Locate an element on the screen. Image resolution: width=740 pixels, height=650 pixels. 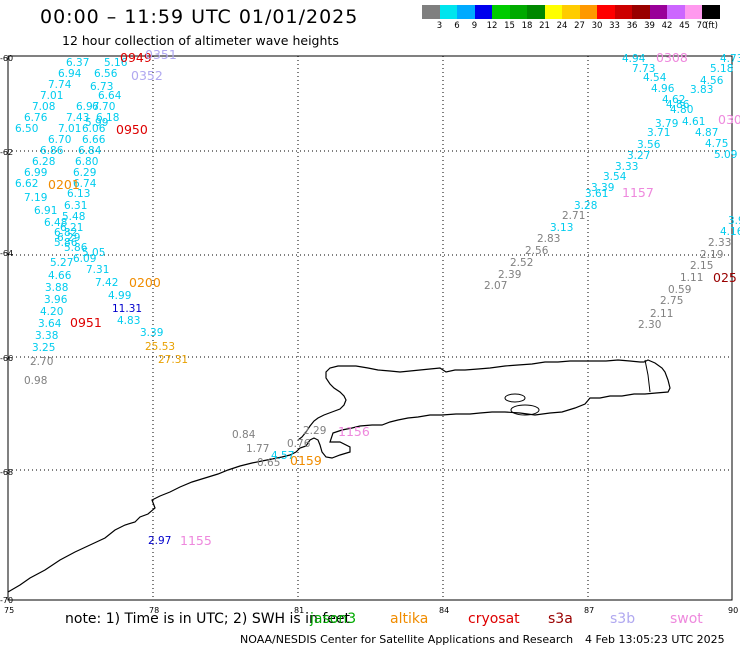
wave-height-value: 7.43 is located at coordinates (77, 118).